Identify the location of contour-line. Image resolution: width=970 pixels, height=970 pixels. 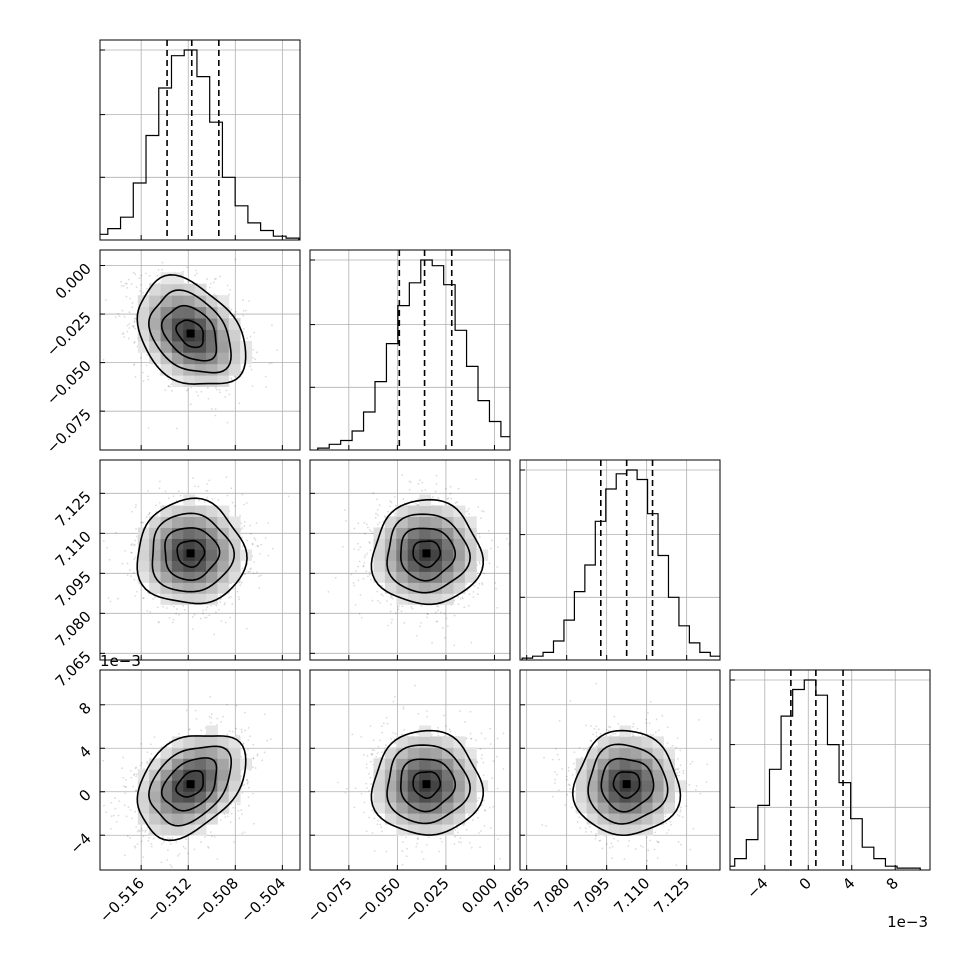
(189, 331).